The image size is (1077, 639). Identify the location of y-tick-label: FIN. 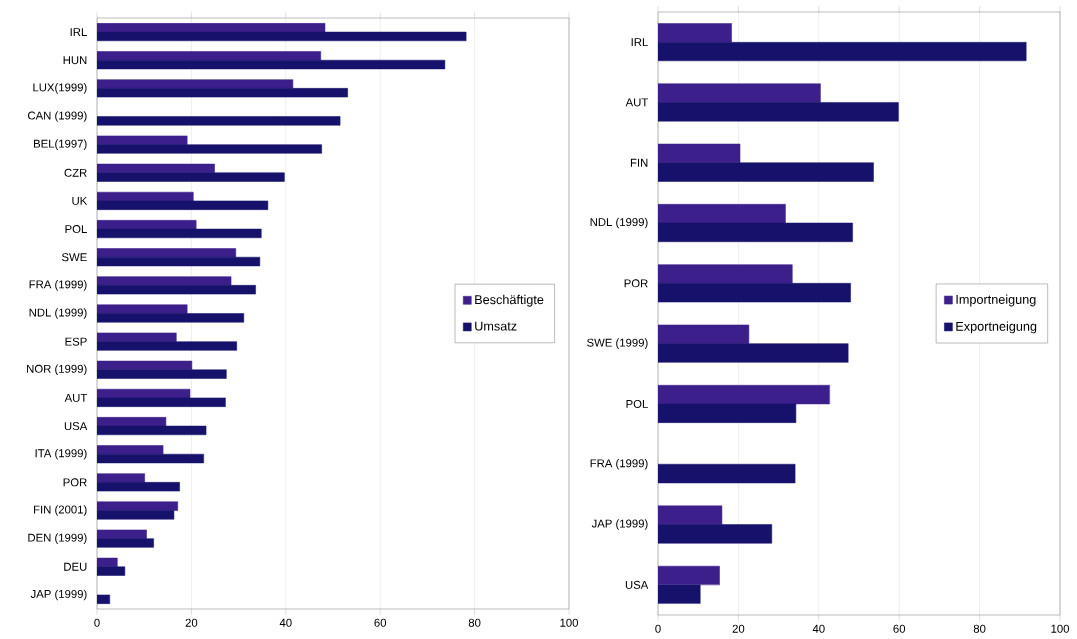
(639, 162).